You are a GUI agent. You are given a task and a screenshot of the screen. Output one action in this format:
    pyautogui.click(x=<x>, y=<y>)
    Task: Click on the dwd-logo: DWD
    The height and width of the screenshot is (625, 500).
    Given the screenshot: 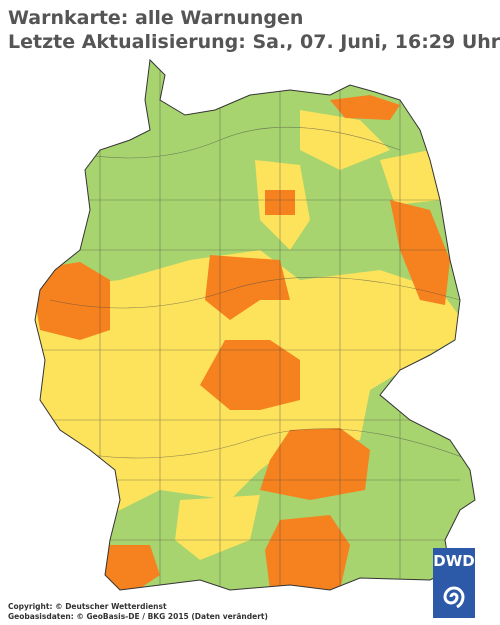 What is the action you would take?
    pyautogui.click(x=454, y=583)
    